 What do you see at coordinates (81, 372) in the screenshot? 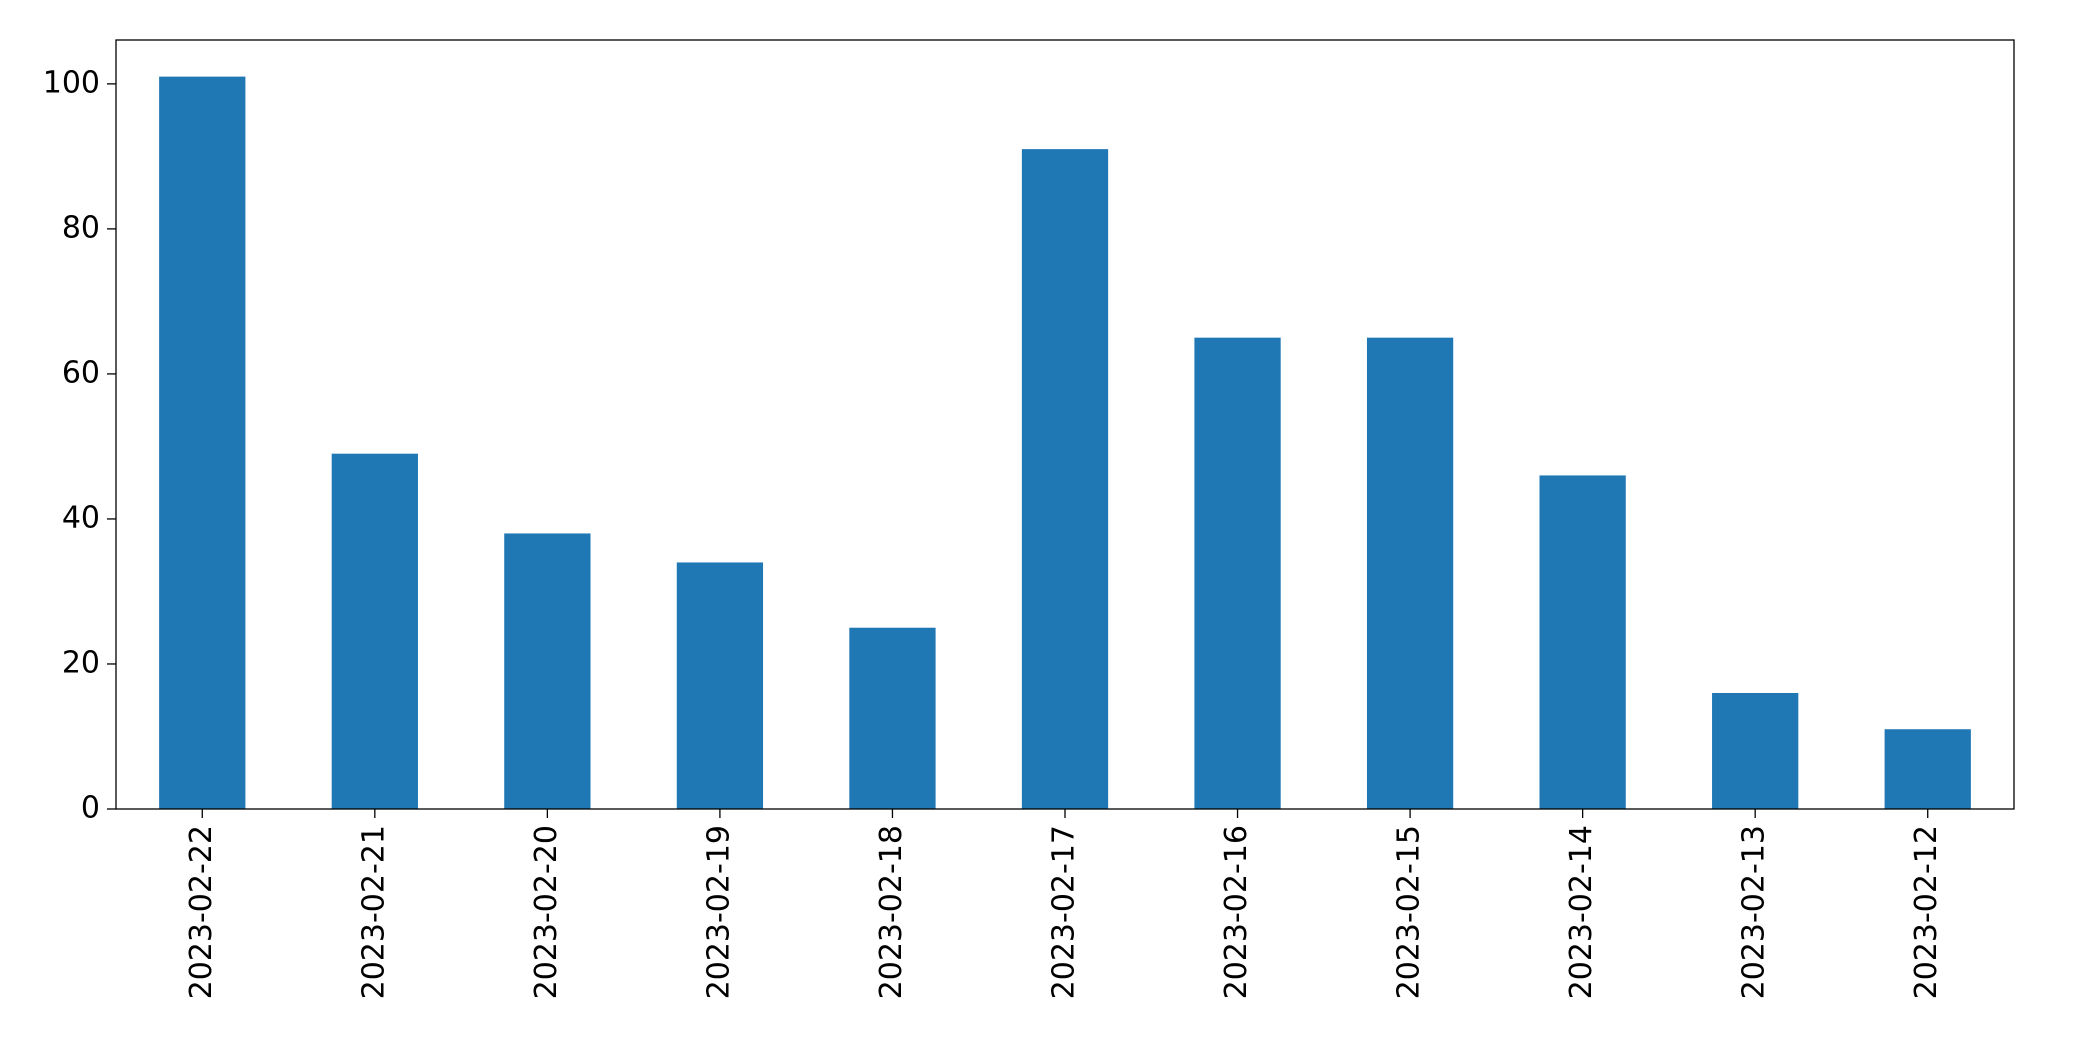
I see `y-tick-label: 60` at bounding box center [81, 372].